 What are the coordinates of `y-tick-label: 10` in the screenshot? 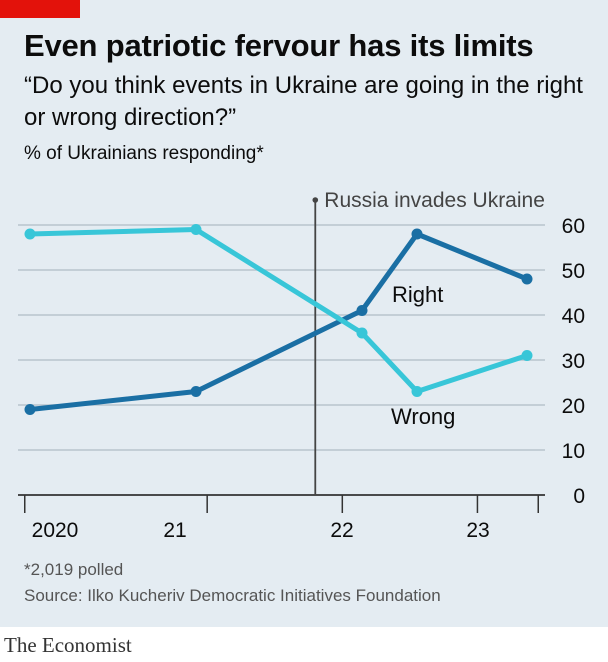 It's located at (573, 451).